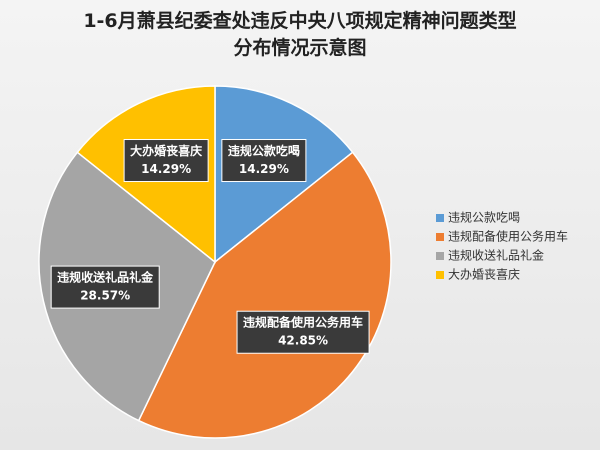 Image resolution: width=600 pixels, height=450 pixels. Describe the element at coordinates (508, 236) in the screenshot. I see `legend-label: 违规配备使用公务用车` at that location.